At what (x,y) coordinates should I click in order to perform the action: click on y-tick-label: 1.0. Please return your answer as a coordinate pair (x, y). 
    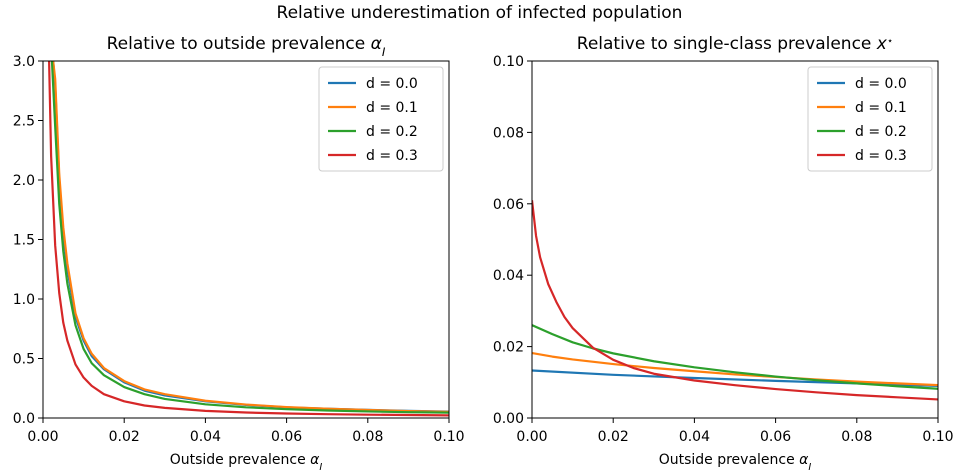
    Looking at the image, I should click on (24, 300).